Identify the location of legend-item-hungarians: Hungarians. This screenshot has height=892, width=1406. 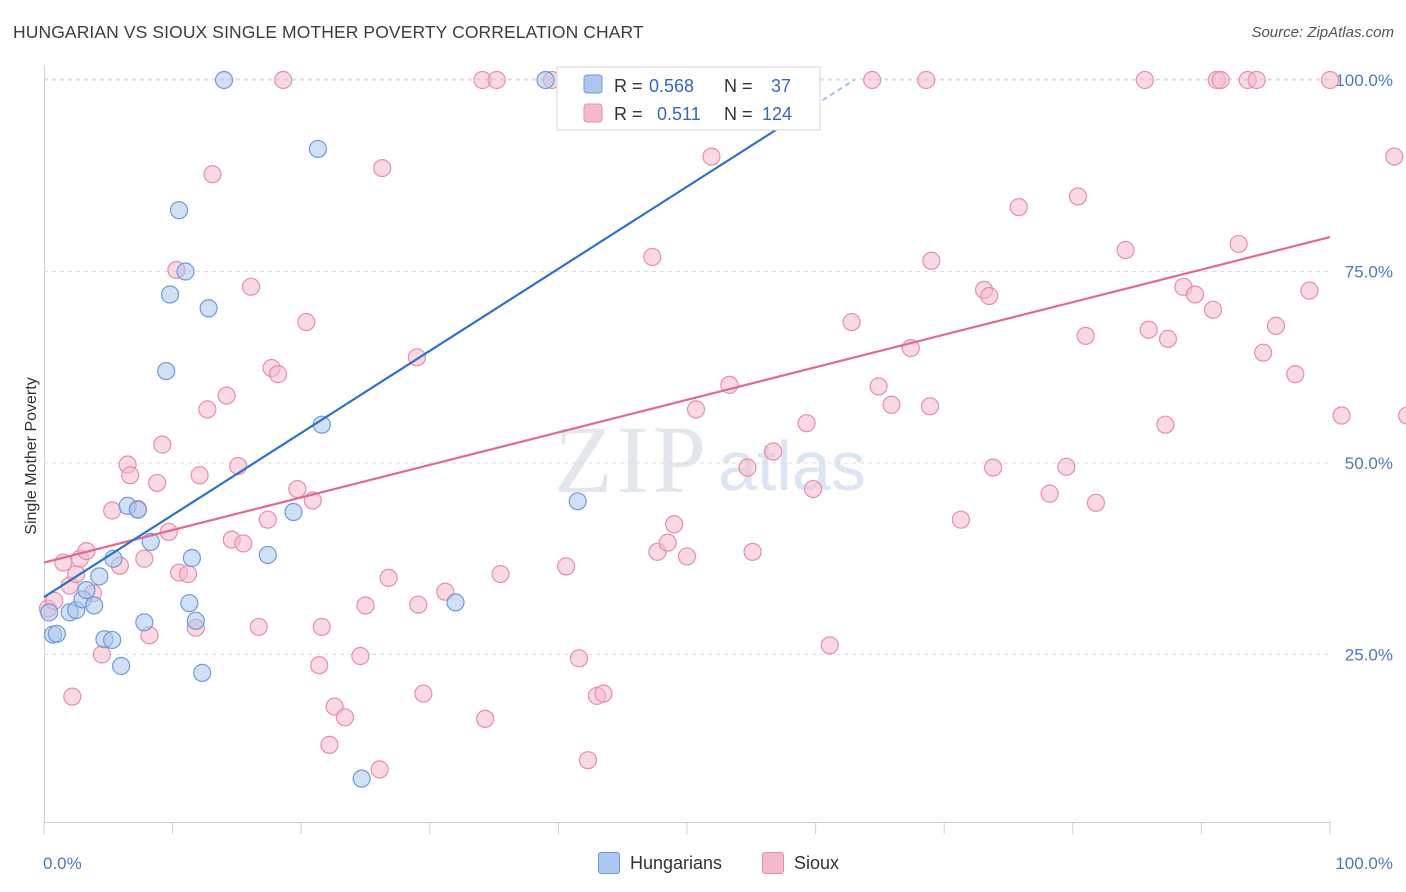
(660, 863).